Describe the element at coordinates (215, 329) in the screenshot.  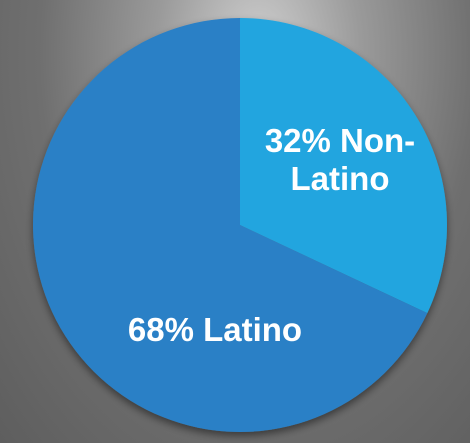
I see `slice-label: 68% Latino` at that location.